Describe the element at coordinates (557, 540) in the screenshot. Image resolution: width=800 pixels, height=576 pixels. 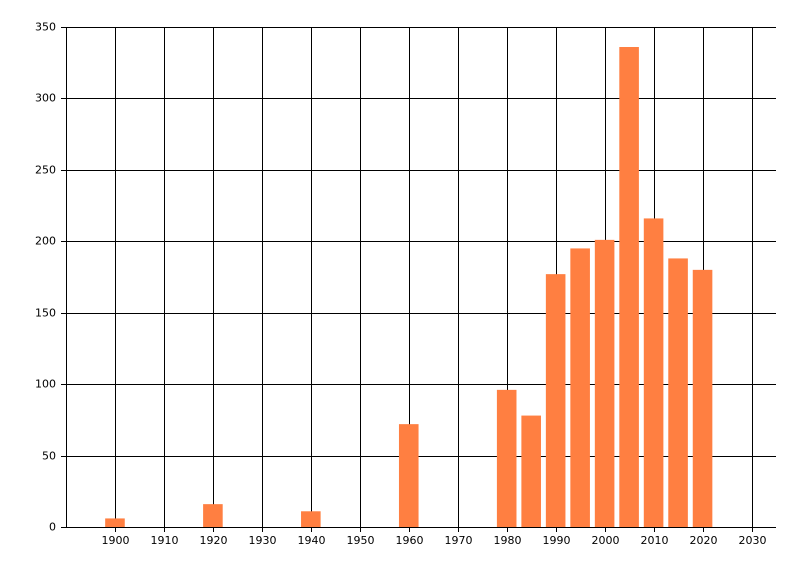
I see `x-tick-label: 1990` at that location.